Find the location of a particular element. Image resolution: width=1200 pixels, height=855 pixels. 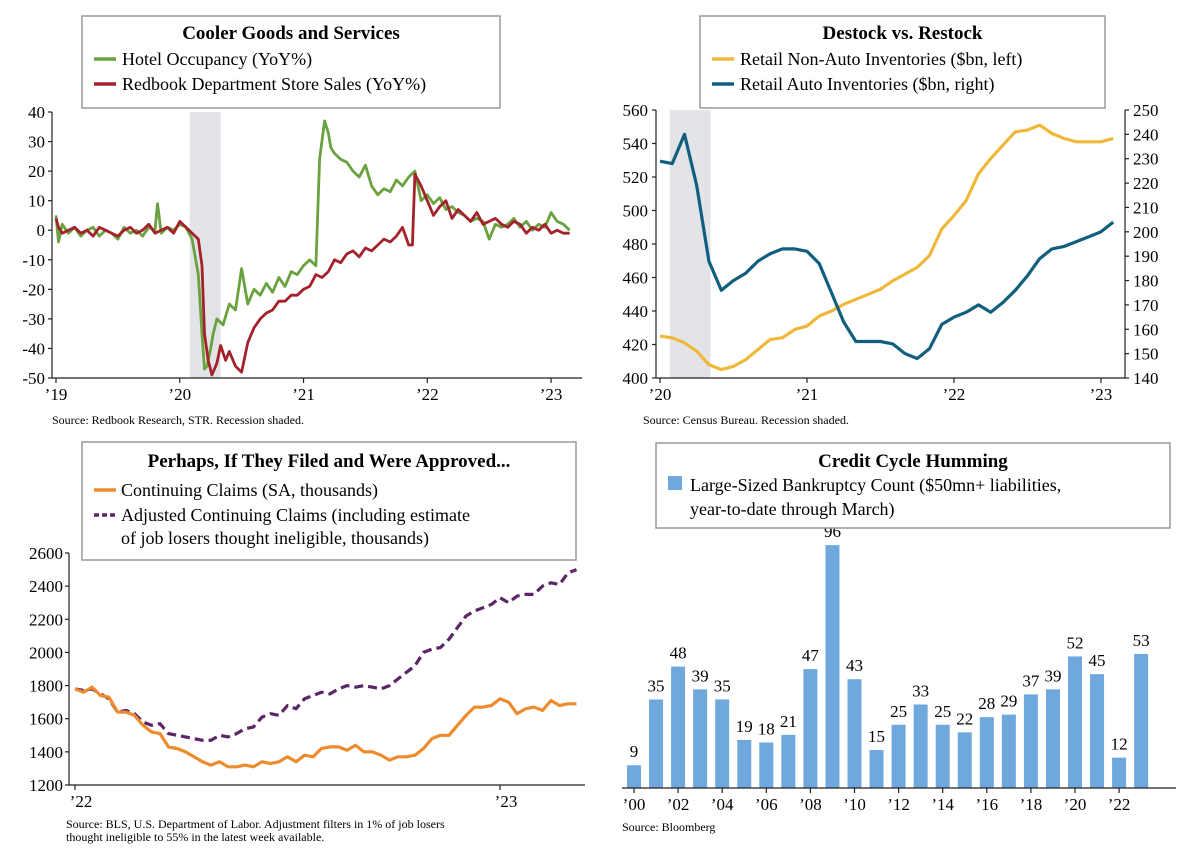

y-tick-label: 2000 is located at coordinates (46, 652).